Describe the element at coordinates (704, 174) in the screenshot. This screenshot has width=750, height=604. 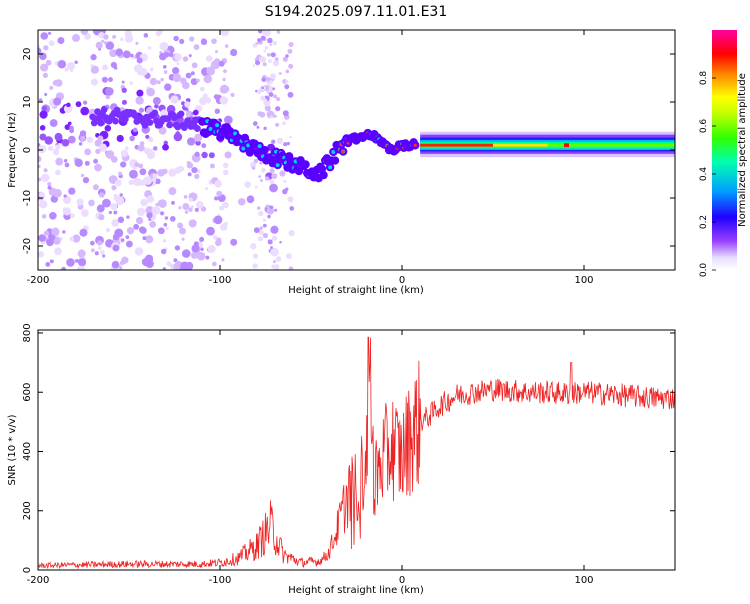
I see `colorbar-tick-label: 0.4` at that location.